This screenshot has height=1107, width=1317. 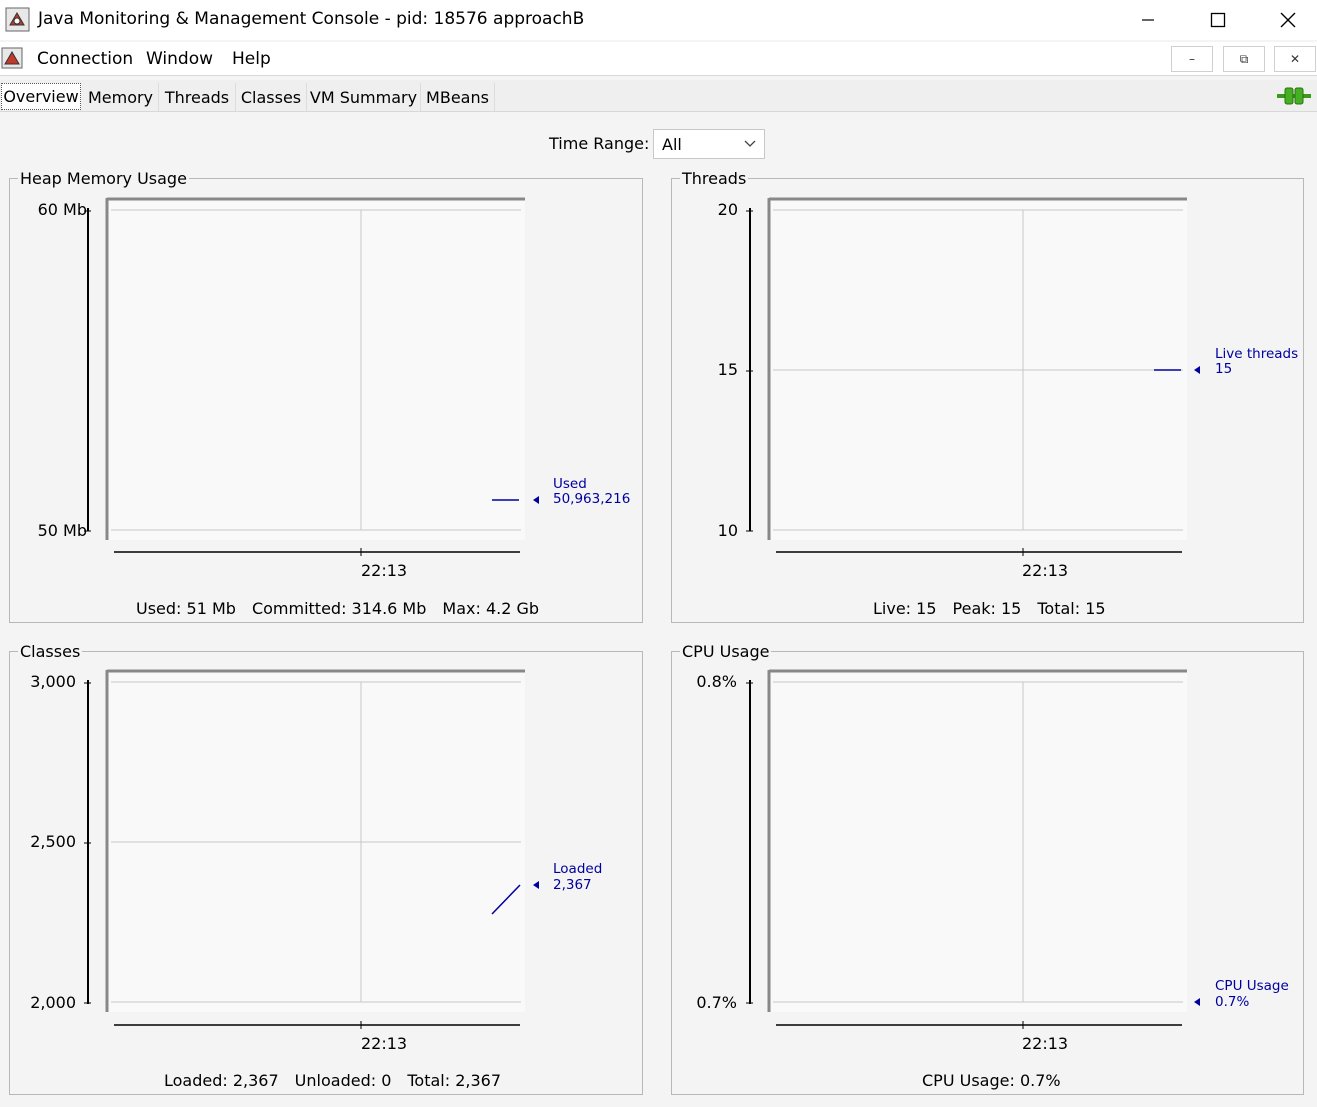 What do you see at coordinates (12, 58) in the screenshot?
I see `internal-frame-icon` at bounding box center [12, 58].